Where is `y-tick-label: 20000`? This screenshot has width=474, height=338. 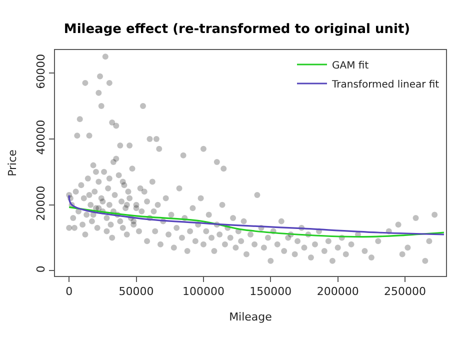
y-tick-label: 20000 is located at coordinates (41, 203).